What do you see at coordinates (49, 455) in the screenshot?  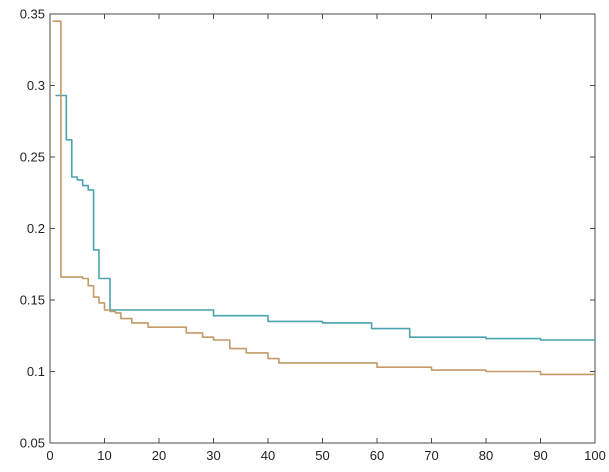 I see `x-tick-label: 0` at bounding box center [49, 455].